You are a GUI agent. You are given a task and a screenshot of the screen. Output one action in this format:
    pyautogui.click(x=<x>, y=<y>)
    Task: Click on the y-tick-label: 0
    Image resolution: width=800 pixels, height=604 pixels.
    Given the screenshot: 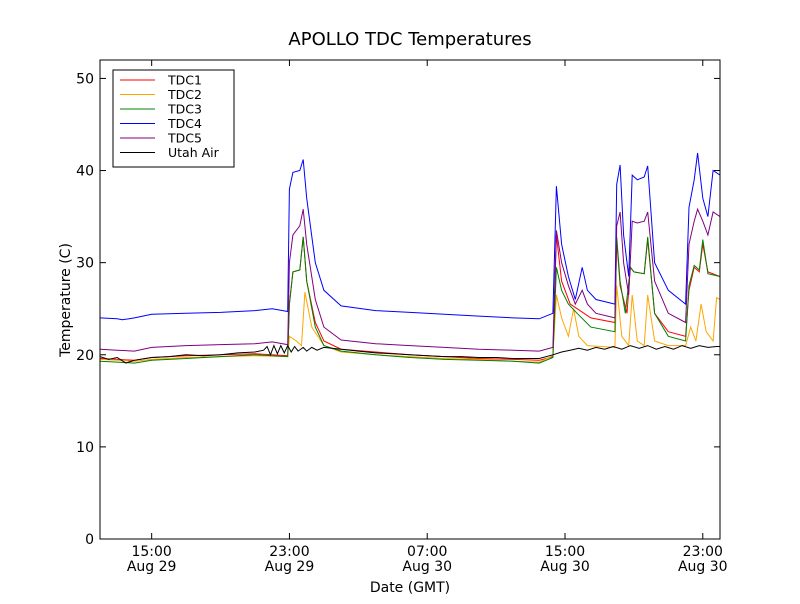 What is the action you would take?
    pyautogui.click(x=89, y=540)
    